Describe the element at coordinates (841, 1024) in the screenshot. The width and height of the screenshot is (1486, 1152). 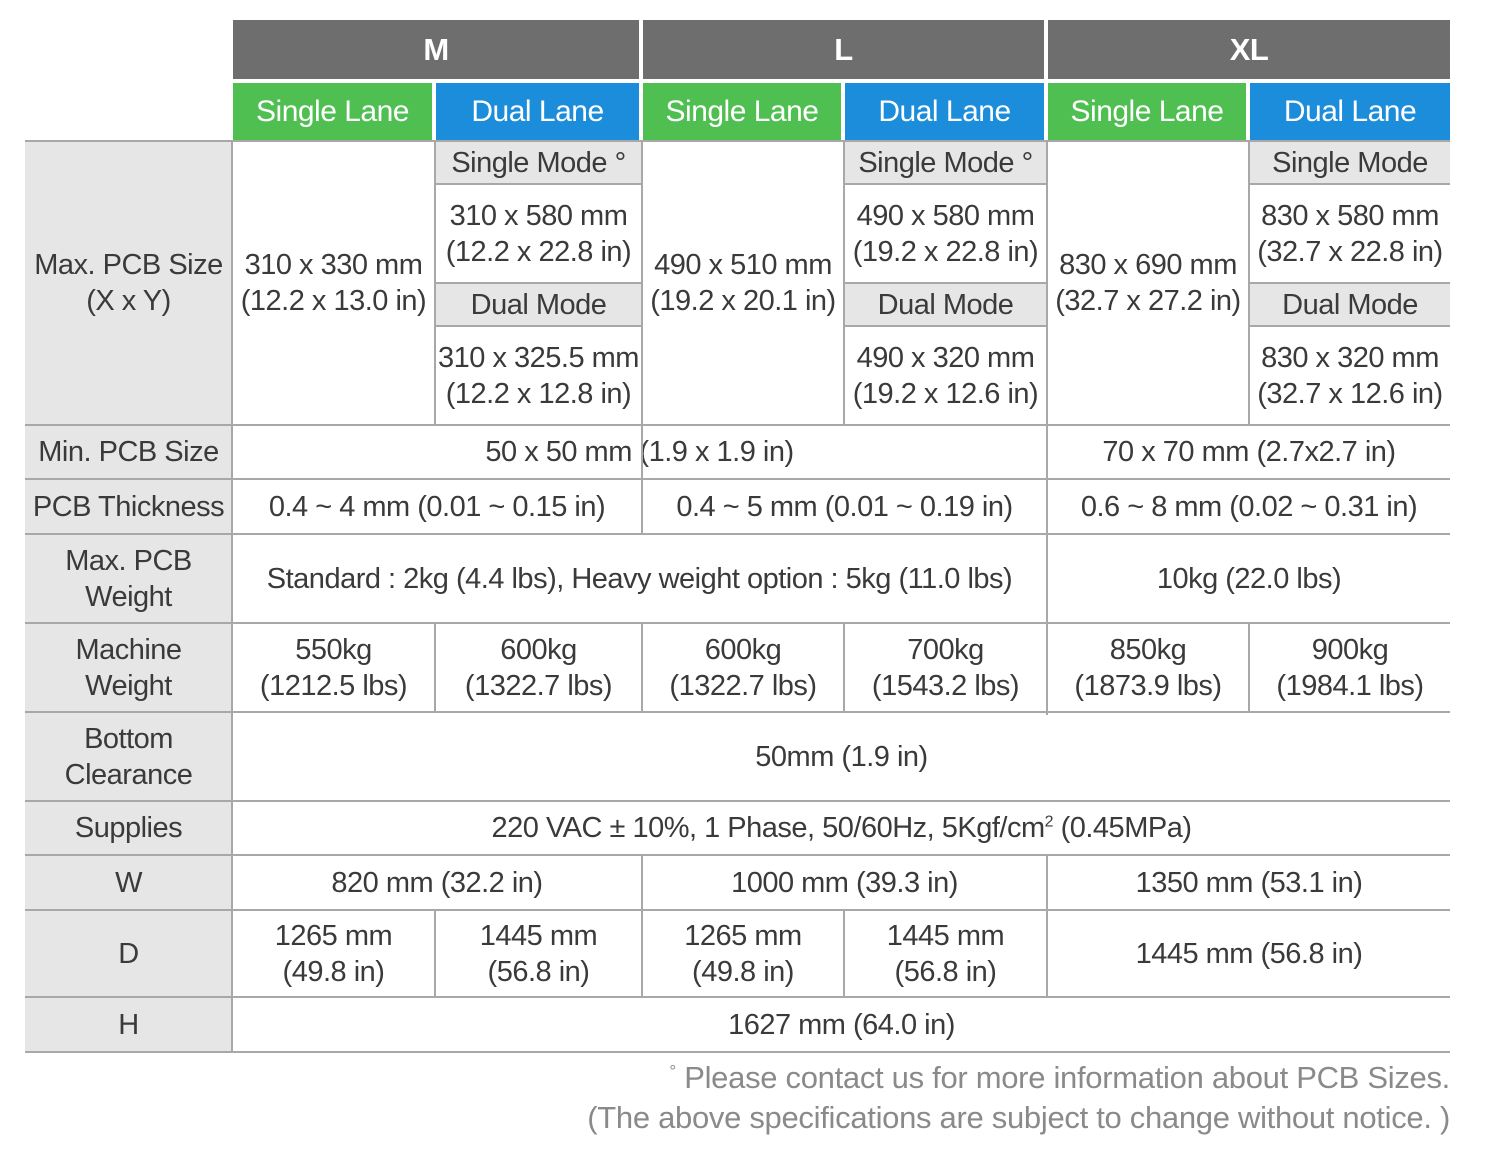
I see `h-value: 1627 mm (64.0 in)` at that location.